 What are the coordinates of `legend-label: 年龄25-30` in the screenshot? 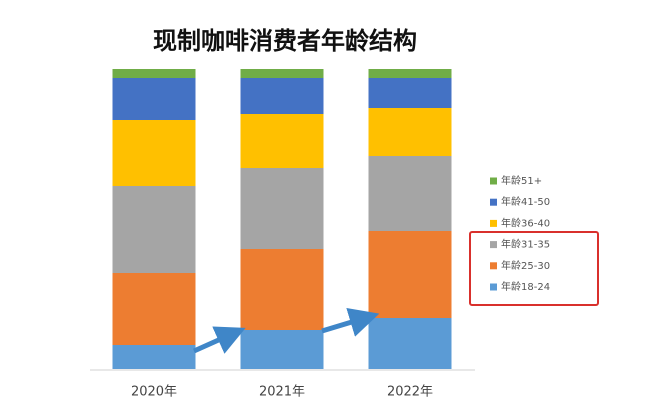 It's located at (525, 265).